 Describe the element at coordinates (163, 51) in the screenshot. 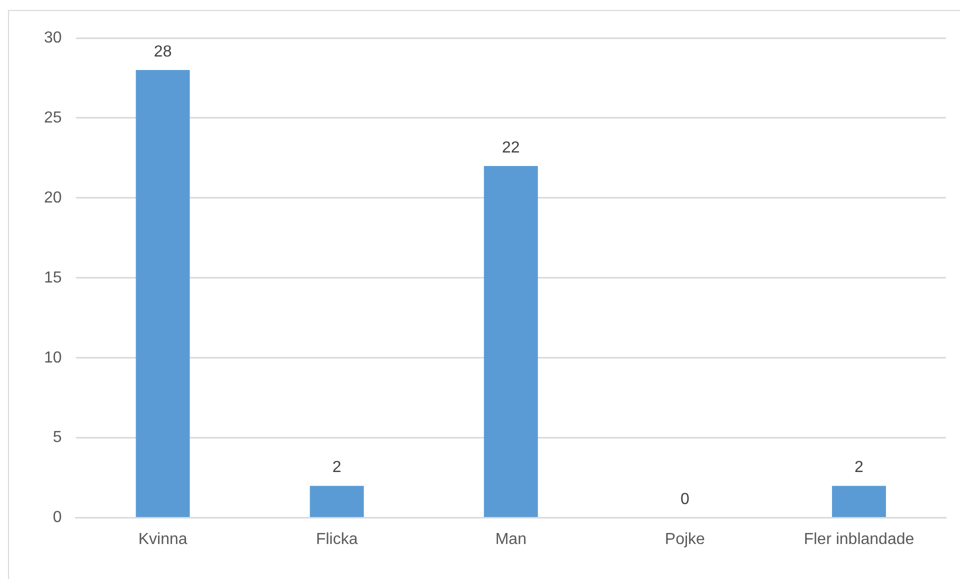

I see `data-label: 28` at that location.